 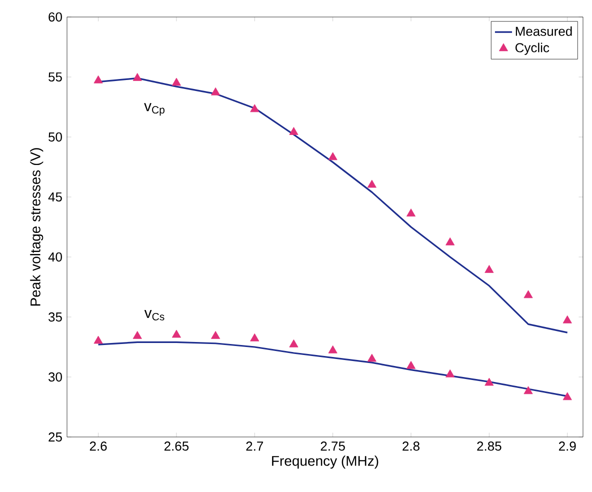 I want to click on y-tick-label: 40, so click(x=55, y=257).